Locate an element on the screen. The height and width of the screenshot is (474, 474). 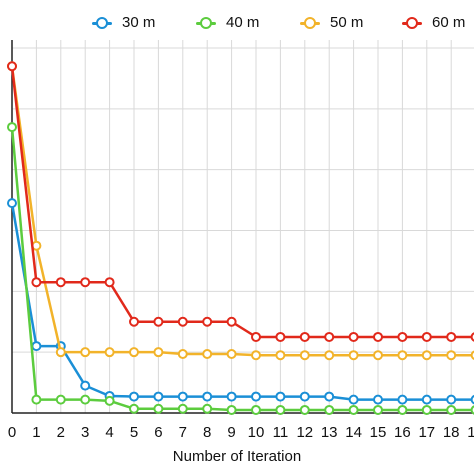
legend-label-30m: 30 m is located at coordinates (139, 22).